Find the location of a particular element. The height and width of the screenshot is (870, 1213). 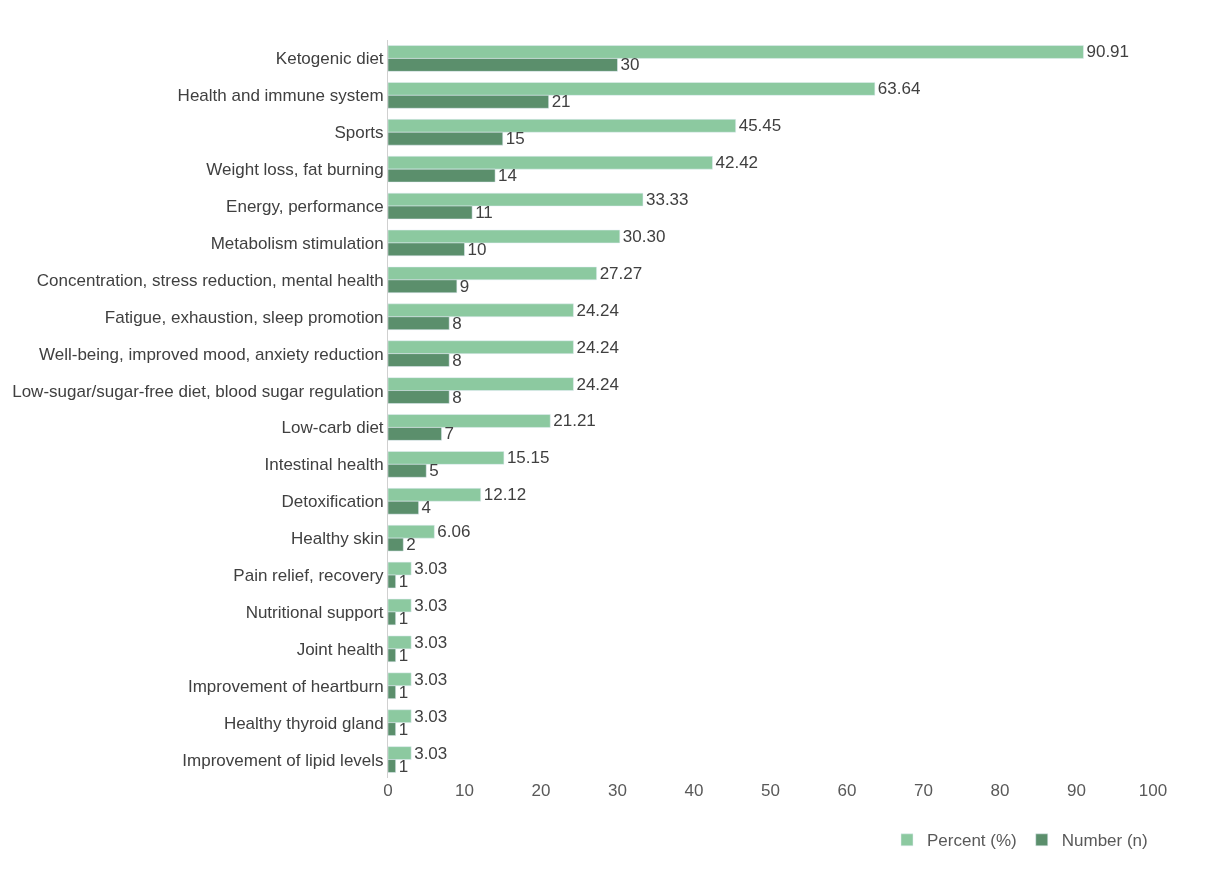

data-label: 7 is located at coordinates (449, 434).